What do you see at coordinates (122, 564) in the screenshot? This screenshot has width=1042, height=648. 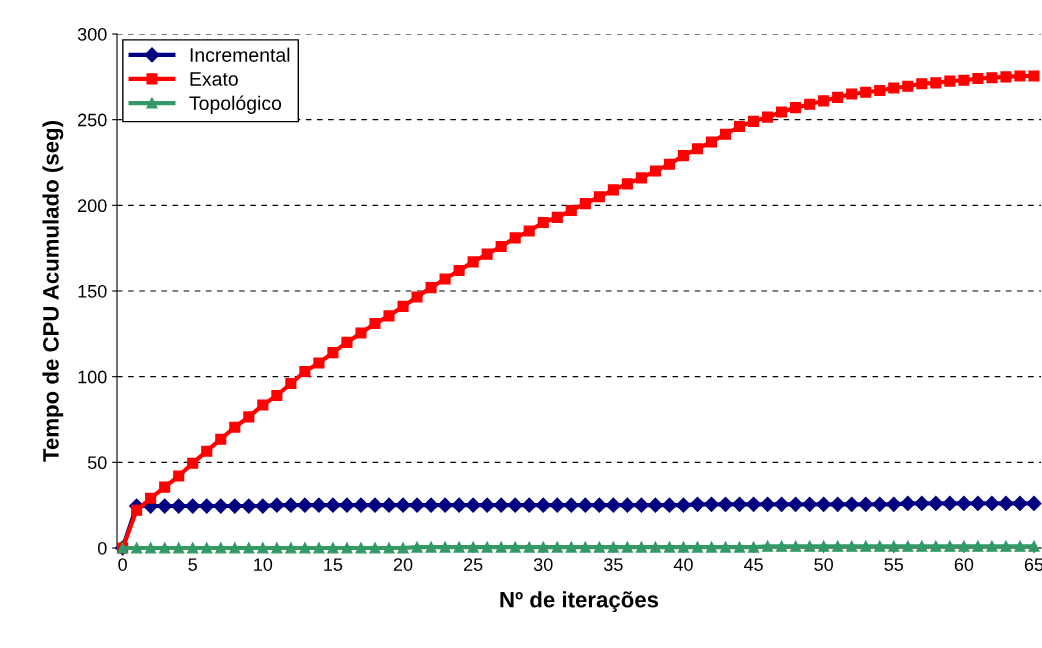 I see `x-tick-label: 0` at bounding box center [122, 564].